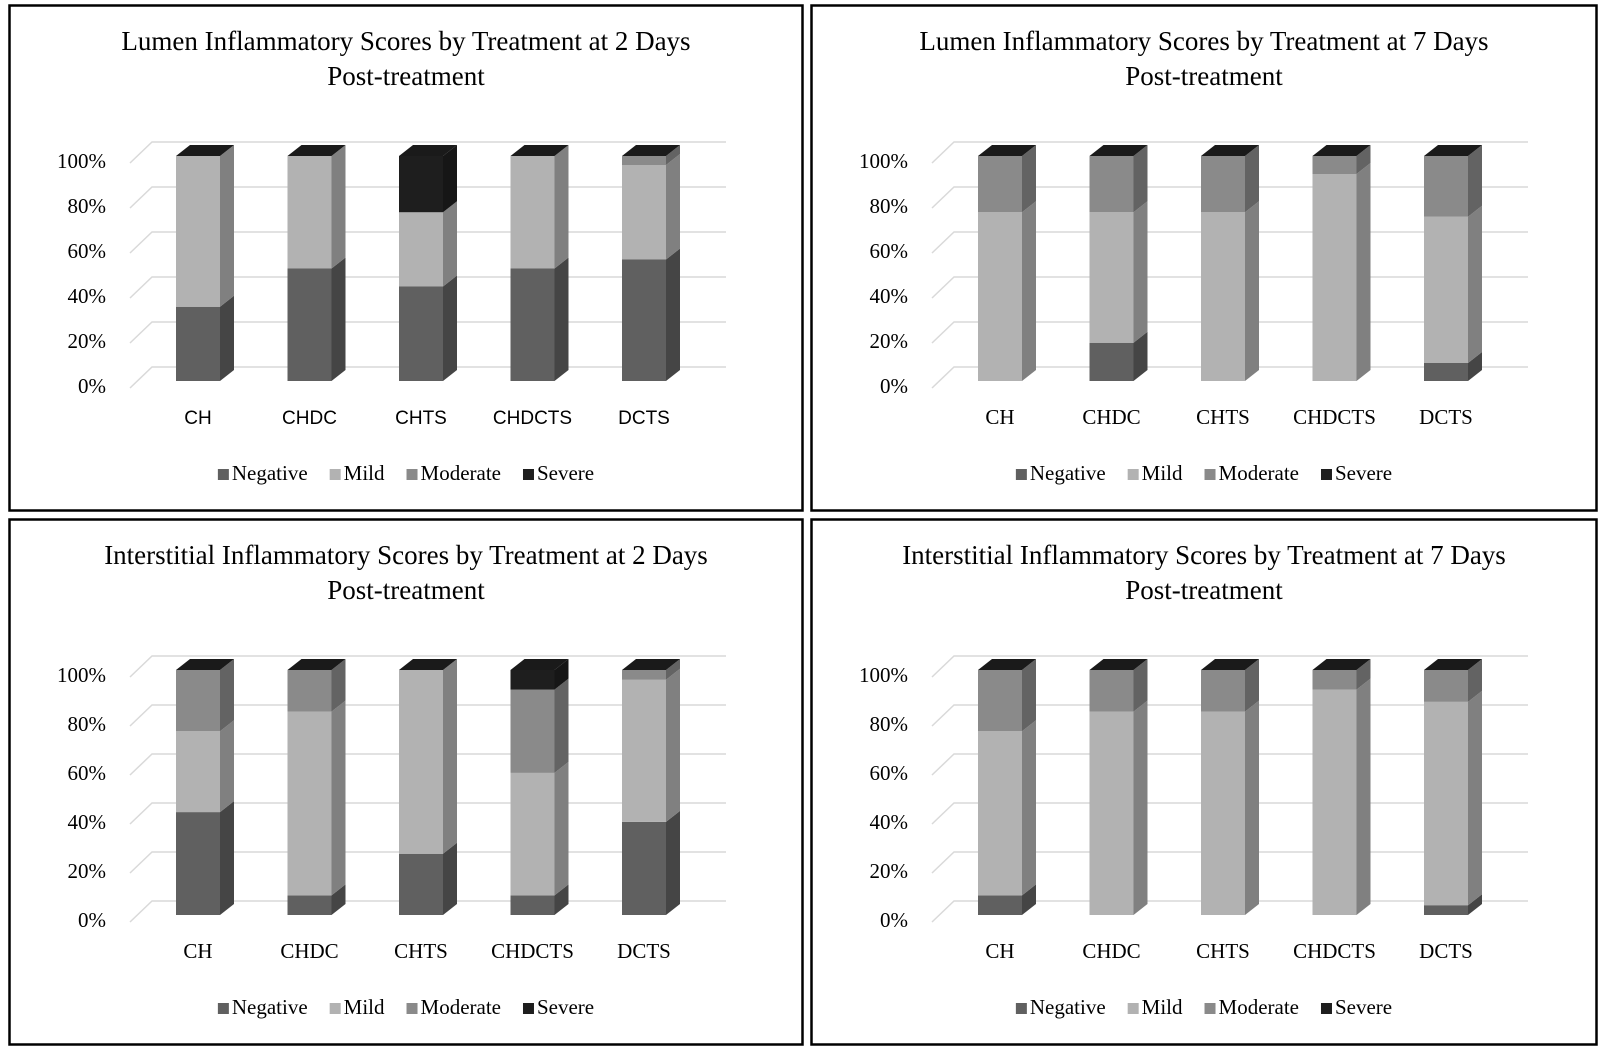 This screenshot has height=1050, width=1604. Describe the element at coordinates (1162, 473) in the screenshot. I see `legend-label: Mild` at that location.